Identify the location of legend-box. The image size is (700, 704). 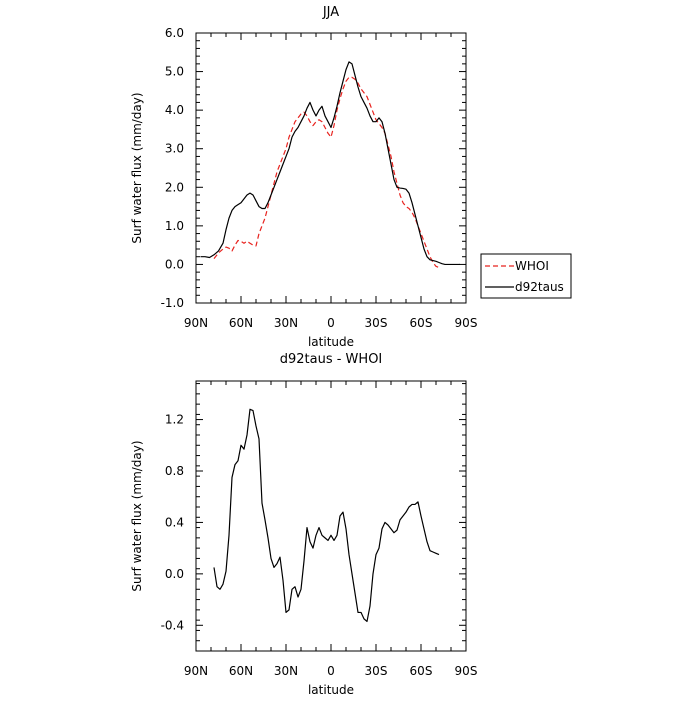
(526, 276).